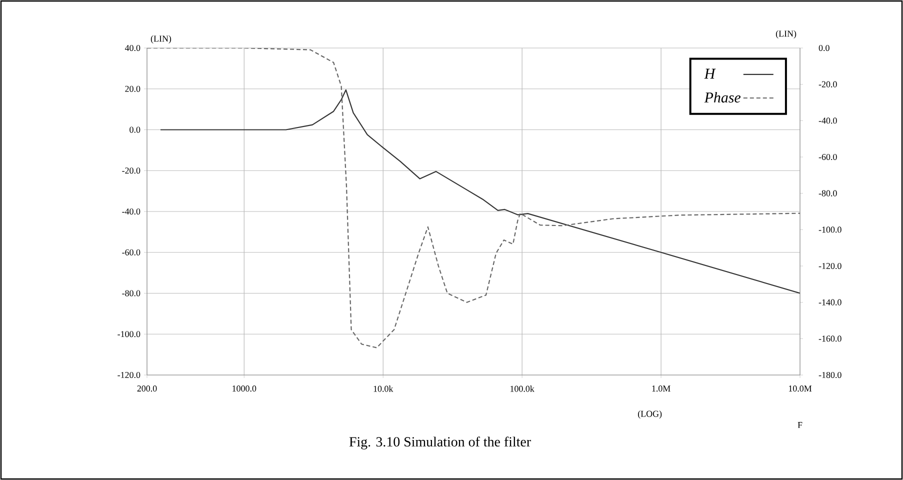 This screenshot has height=480, width=903. I want to click on x-tick-label: 1.0M, so click(661, 389).